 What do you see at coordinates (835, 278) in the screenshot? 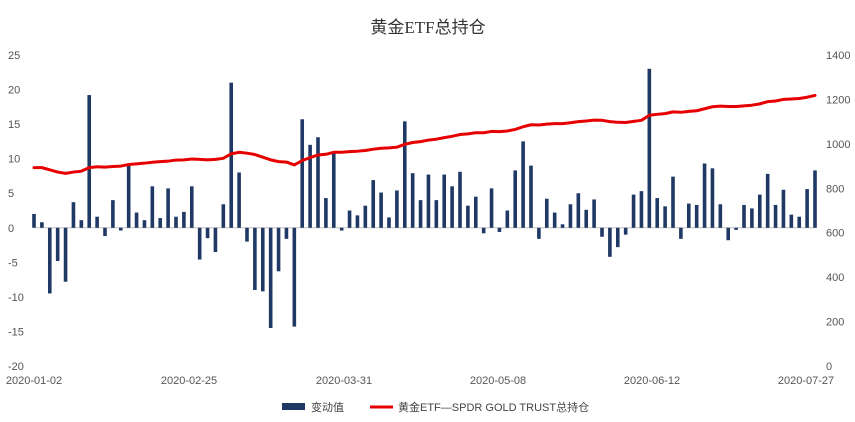
I see `y-right-tick-label: 400` at bounding box center [835, 278].